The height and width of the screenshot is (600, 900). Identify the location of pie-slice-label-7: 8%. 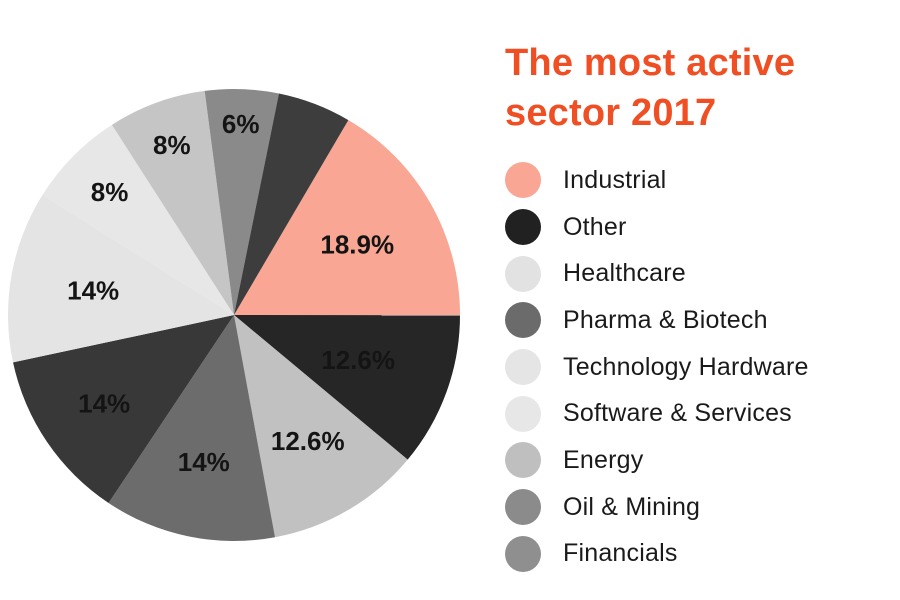
(172, 145).